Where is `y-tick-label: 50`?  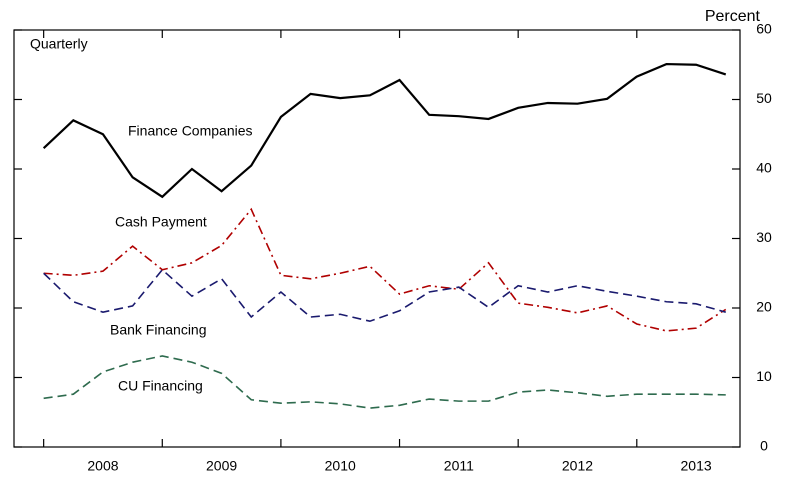
y-tick-label: 50 is located at coordinates (764, 98).